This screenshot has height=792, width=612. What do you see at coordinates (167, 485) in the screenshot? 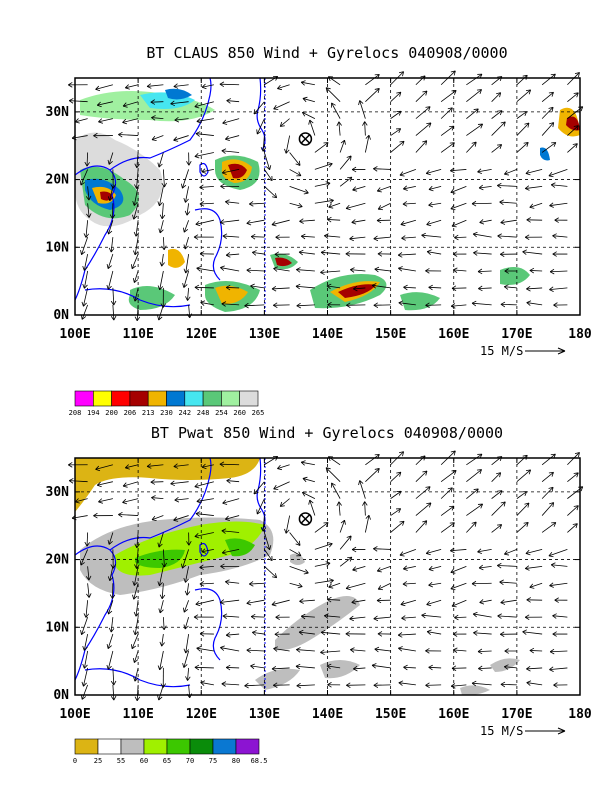
I see `p2-pwat-low` at bounding box center [167, 485].